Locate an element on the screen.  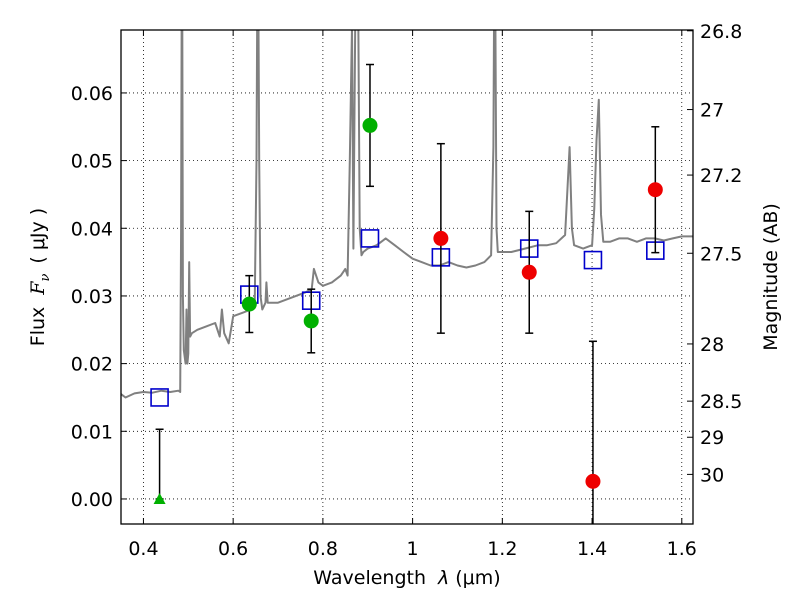
y-axis-label-unit: ( μJy ) is located at coordinates (38, 236).